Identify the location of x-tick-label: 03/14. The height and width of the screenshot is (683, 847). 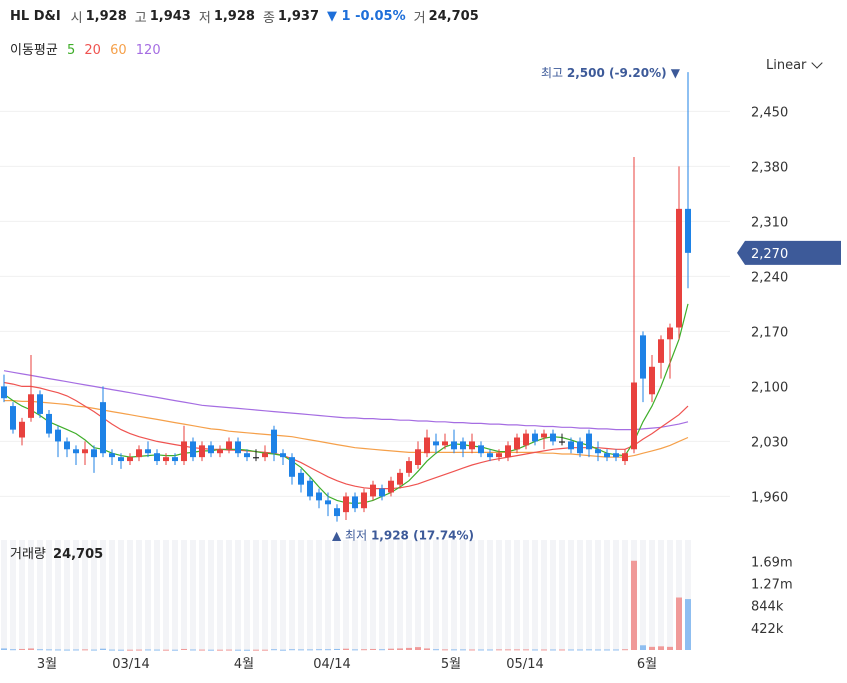
(130, 664).